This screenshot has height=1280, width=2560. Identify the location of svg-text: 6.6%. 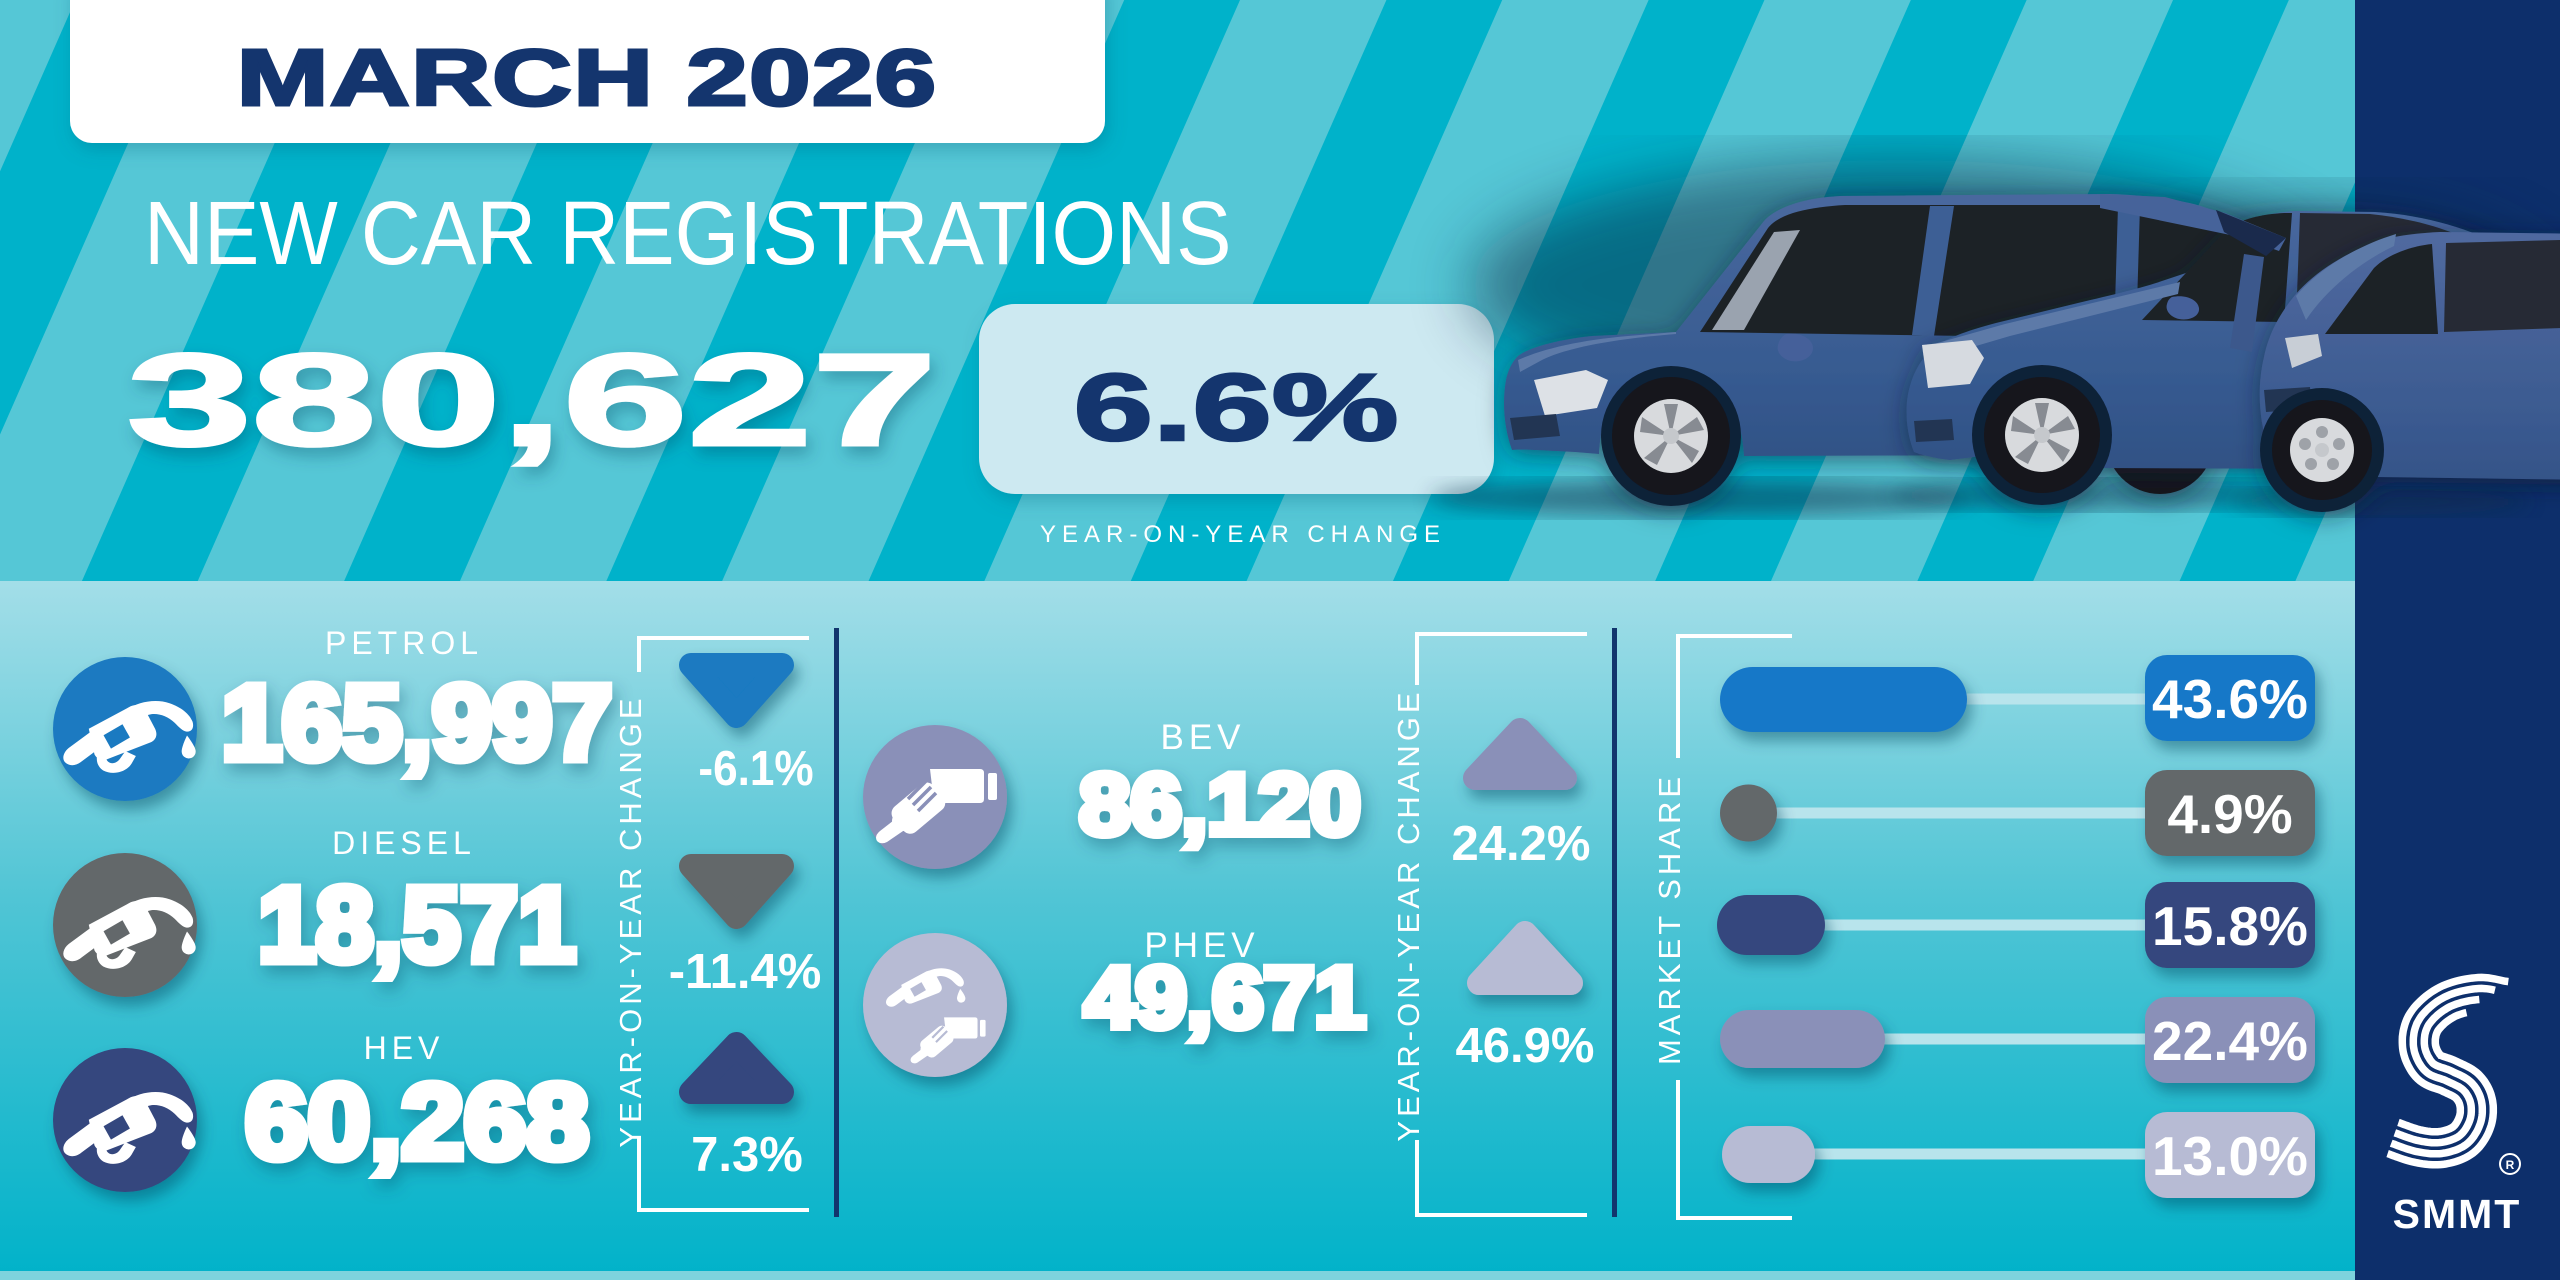
(1236, 407).